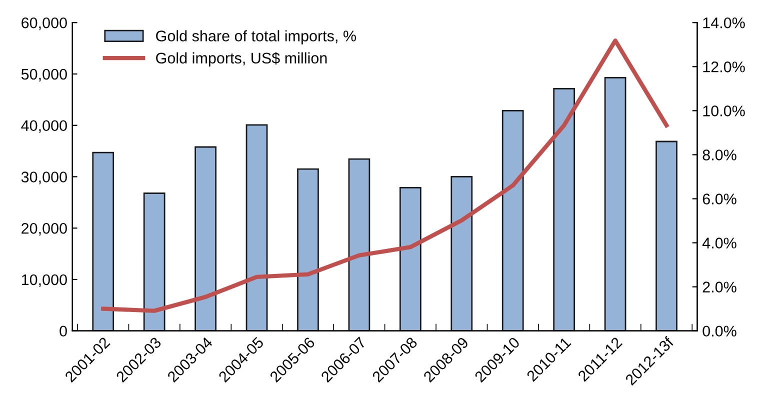  I want to click on y-tick-label: 0, so click(63, 331).